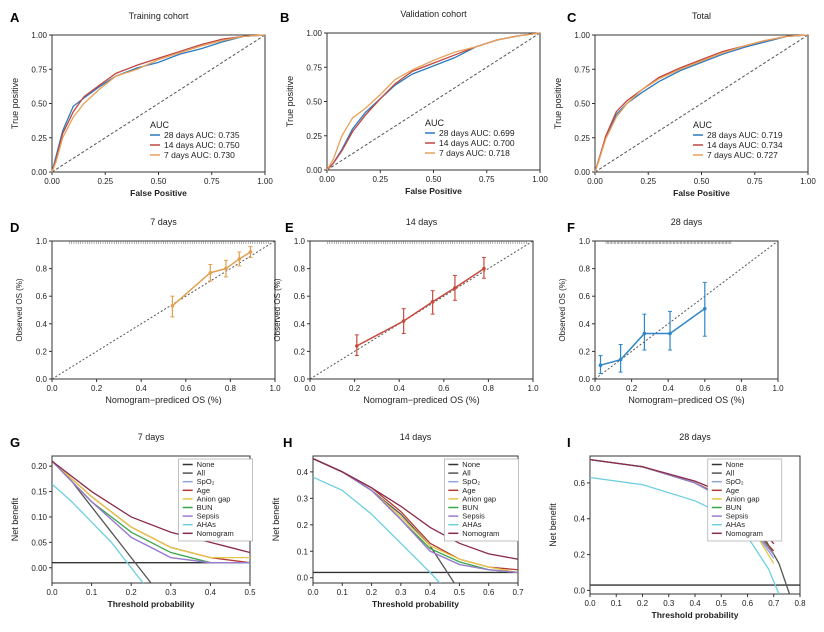  What do you see at coordinates (39, 69) in the screenshot?
I see `y-tick-label: 0.75` at bounding box center [39, 69].